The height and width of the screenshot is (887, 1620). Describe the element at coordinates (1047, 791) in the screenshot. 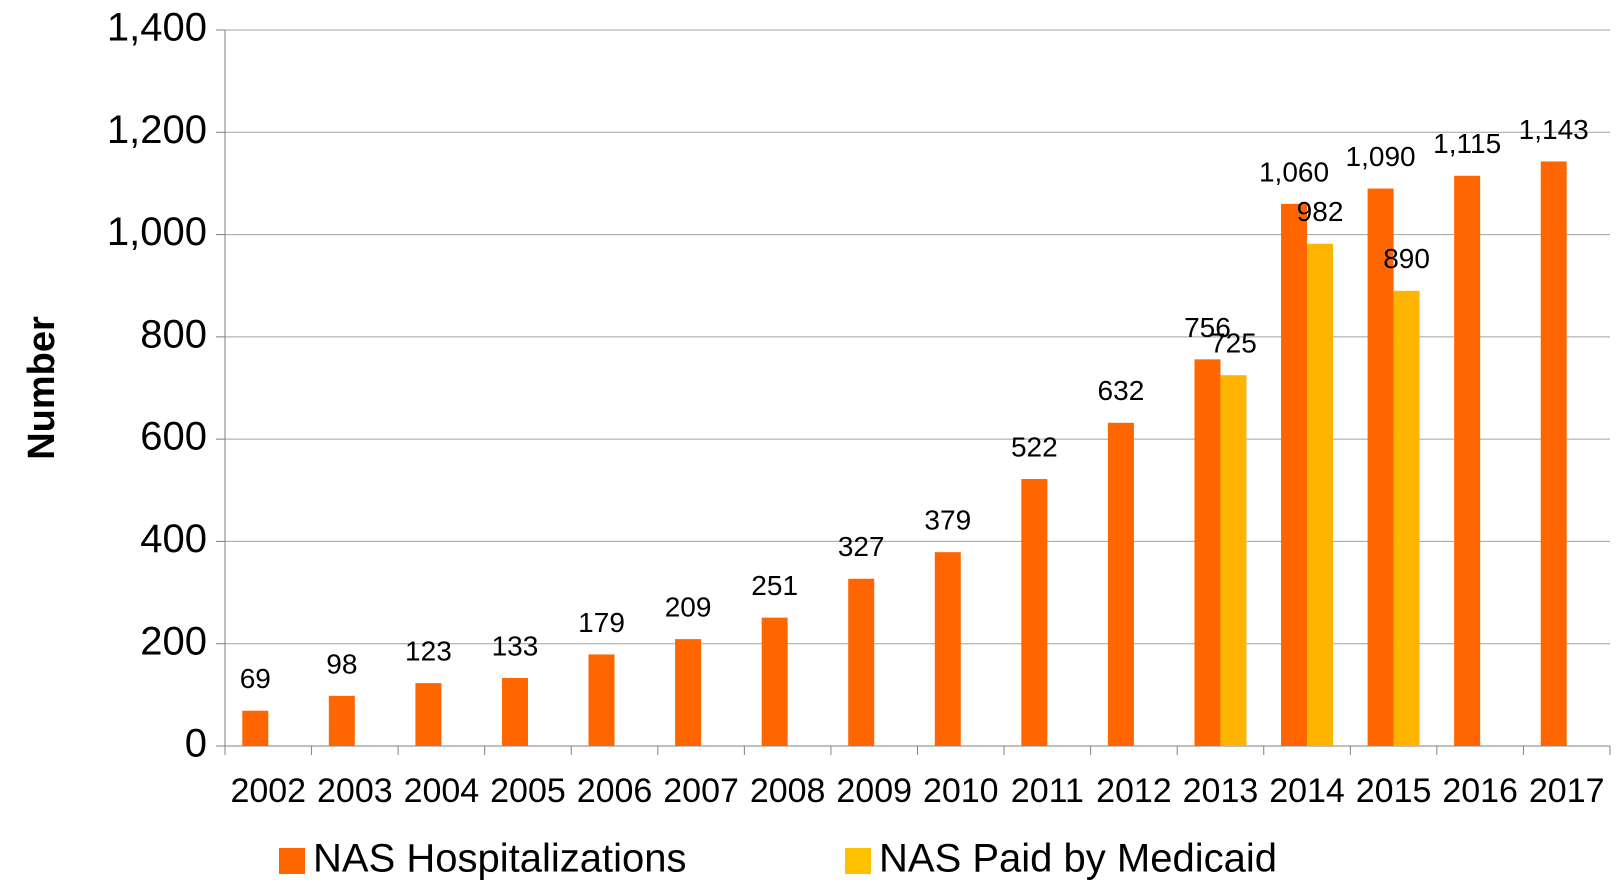

I see `x-tick-label: 2011` at that location.